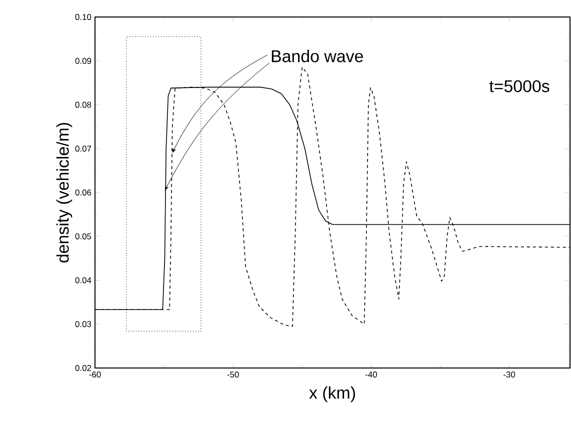 The height and width of the screenshot is (440, 571). I want to click on x-tick-label: -40, so click(371, 375).